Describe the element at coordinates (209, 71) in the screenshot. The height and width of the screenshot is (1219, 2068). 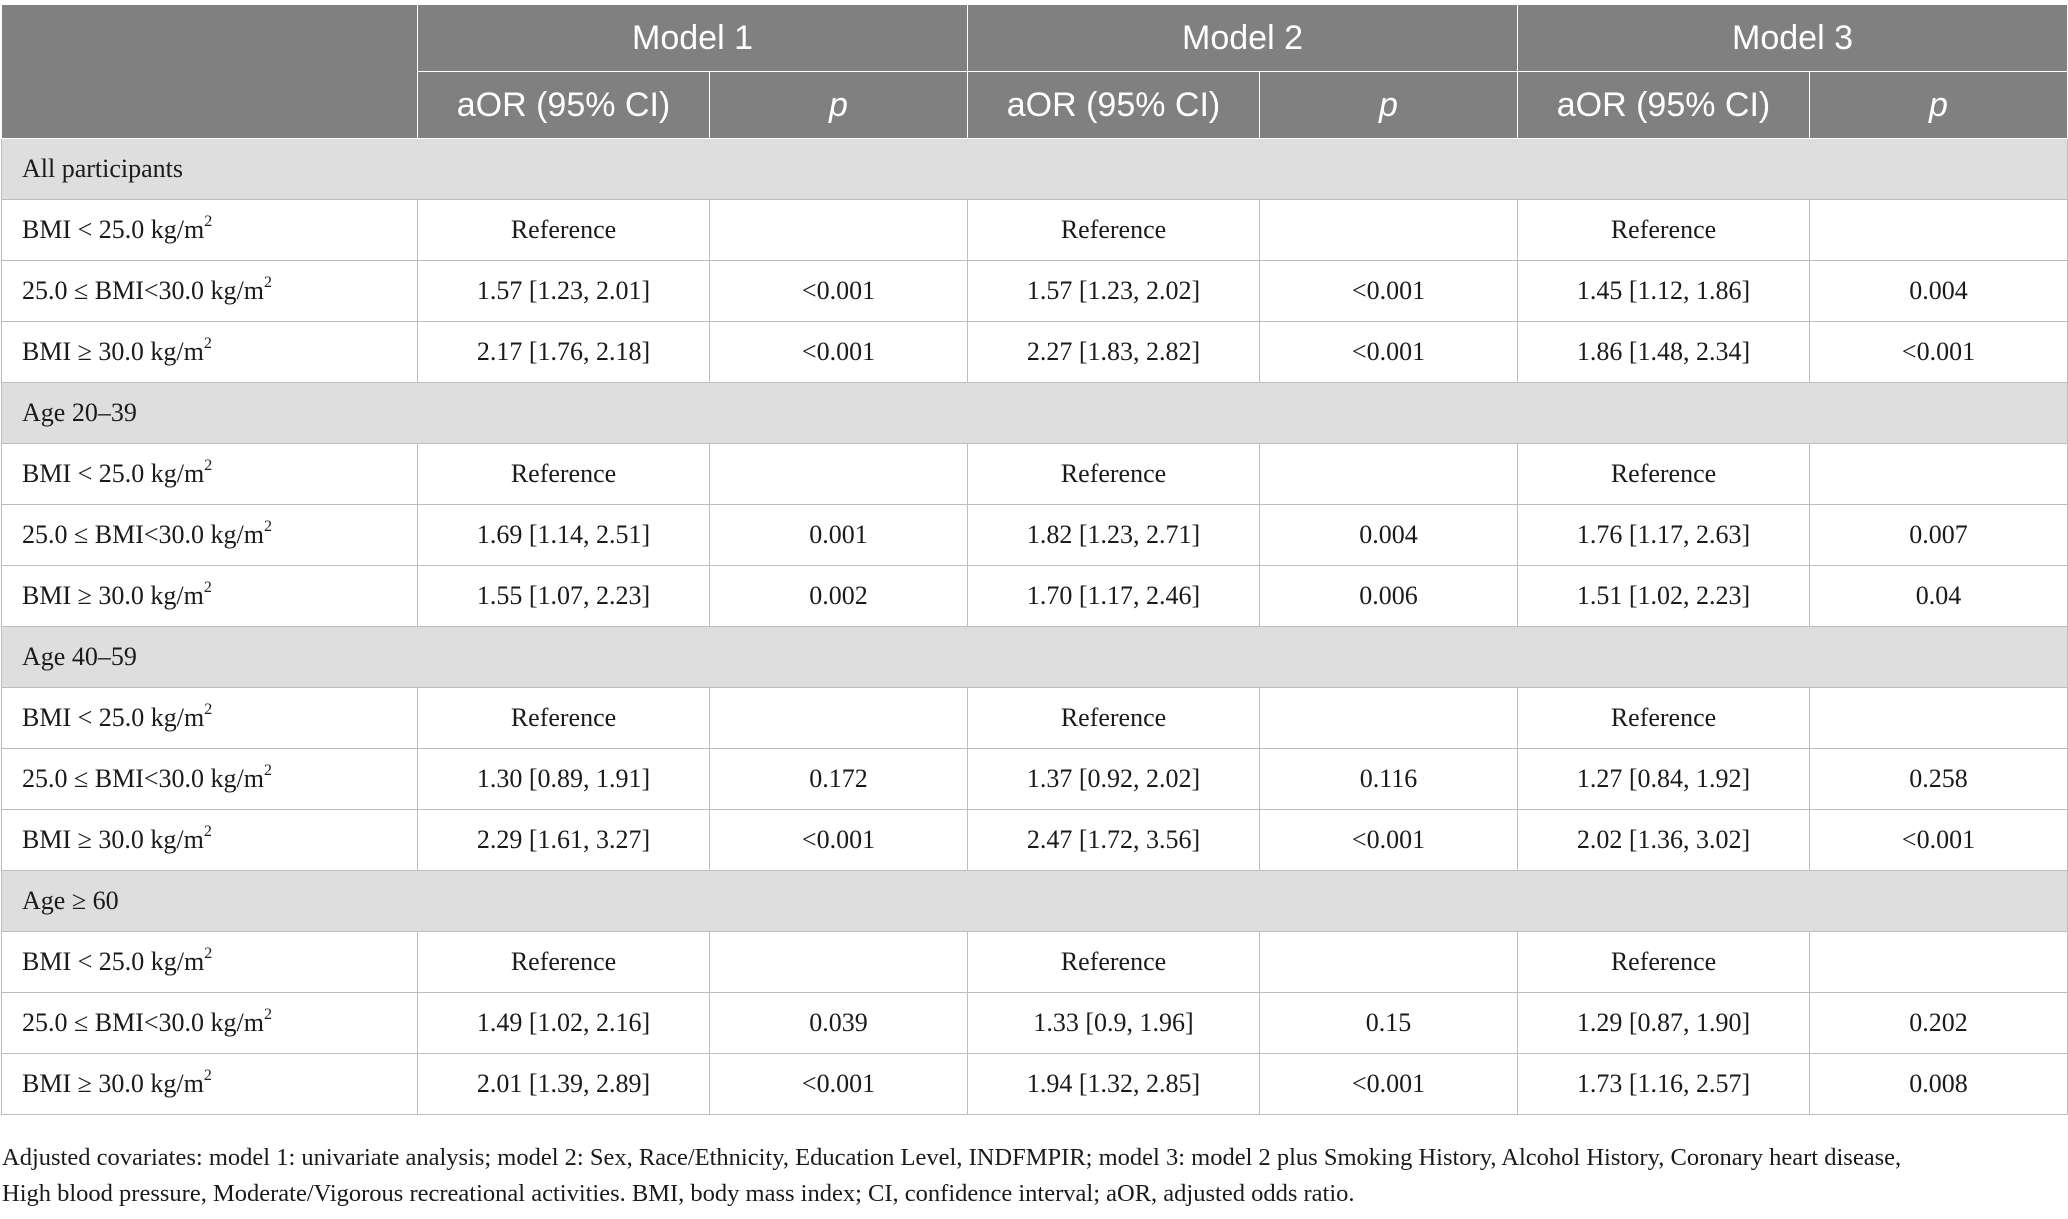
I see `blank-header-cell` at that location.